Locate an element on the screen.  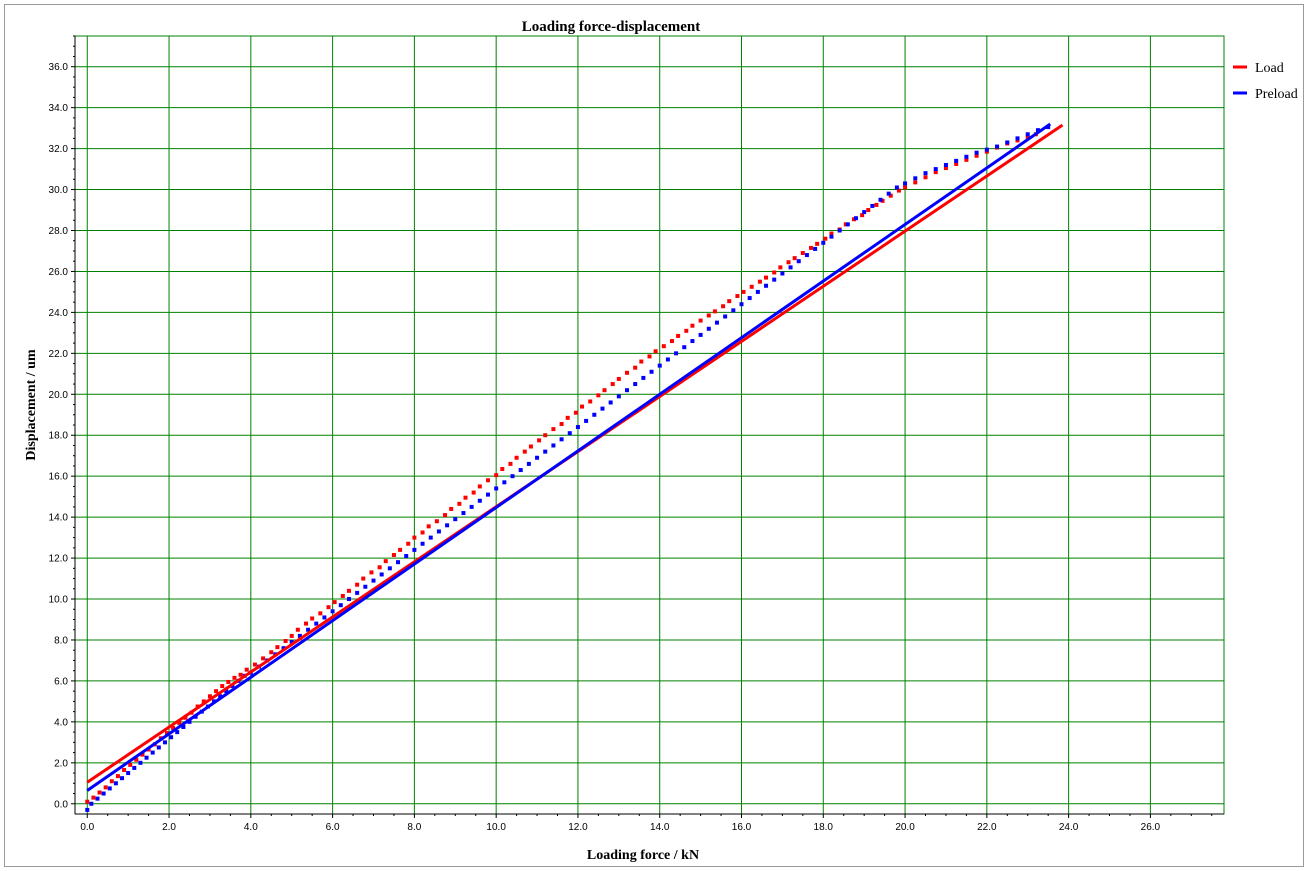
y-tick-label: 22.0 is located at coordinates (59, 354).